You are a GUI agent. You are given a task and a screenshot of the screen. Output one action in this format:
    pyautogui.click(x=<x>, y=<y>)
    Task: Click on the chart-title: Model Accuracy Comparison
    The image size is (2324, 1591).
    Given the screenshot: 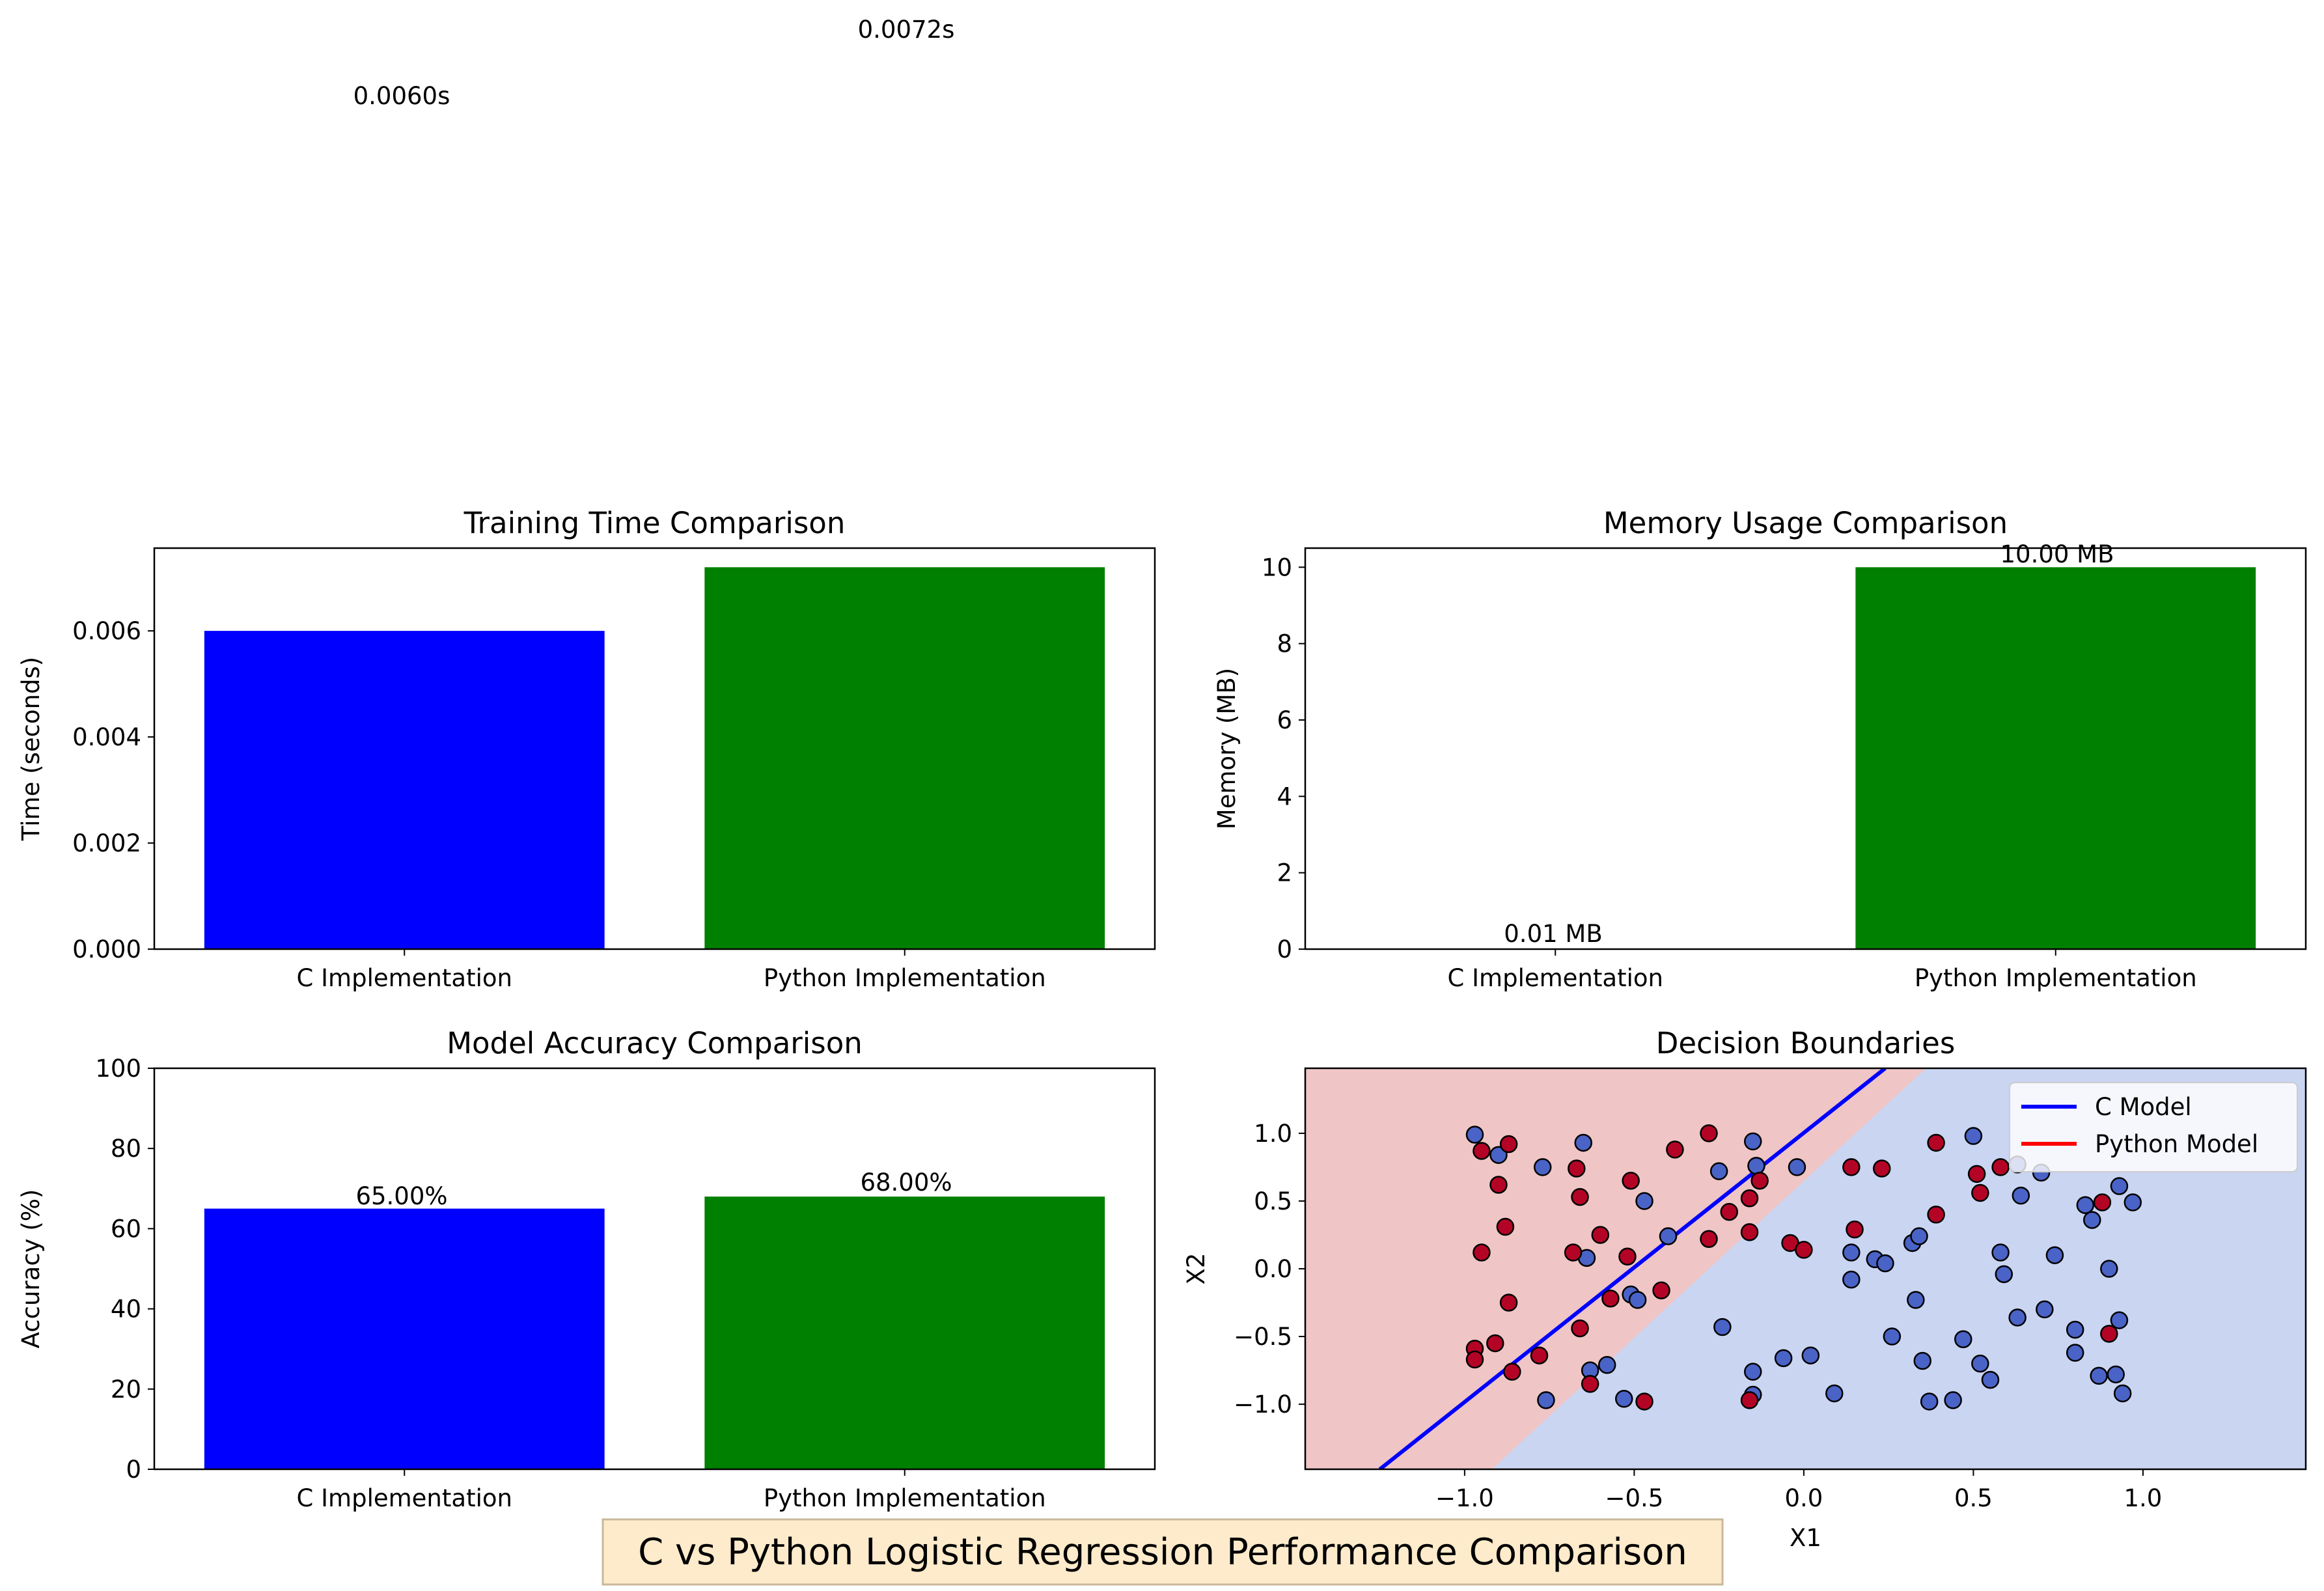 What is the action you would take?
    pyautogui.click(x=655, y=1043)
    